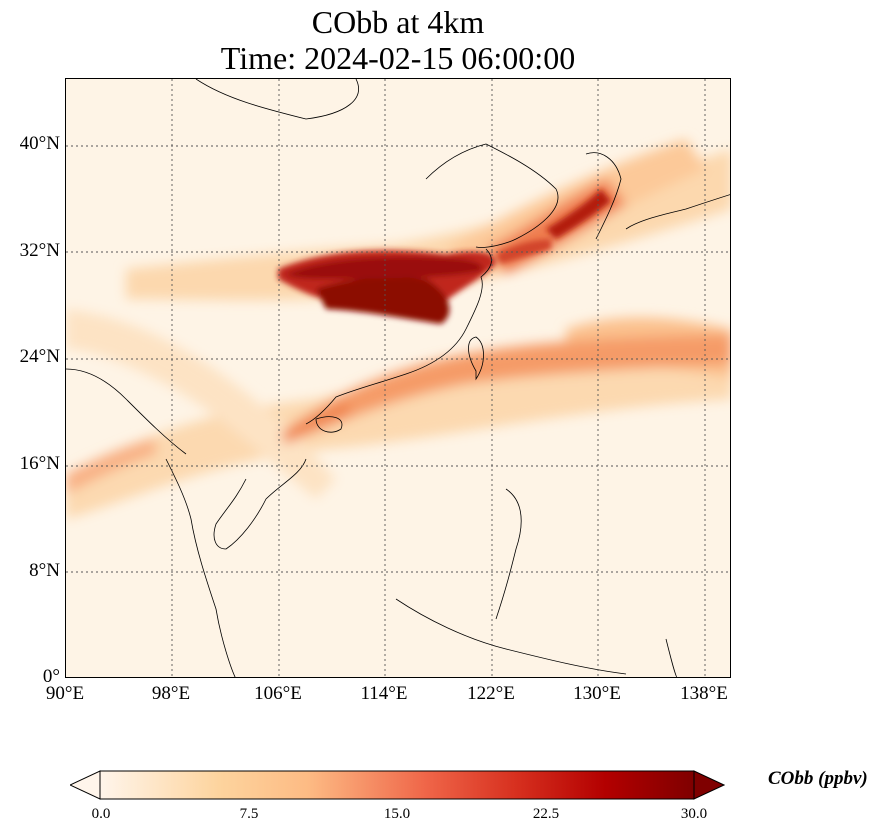 Image resolution: width=887 pixels, height=836 pixels. What do you see at coordinates (444, 256) in the screenshot?
I see `plume-core` at bounding box center [444, 256].